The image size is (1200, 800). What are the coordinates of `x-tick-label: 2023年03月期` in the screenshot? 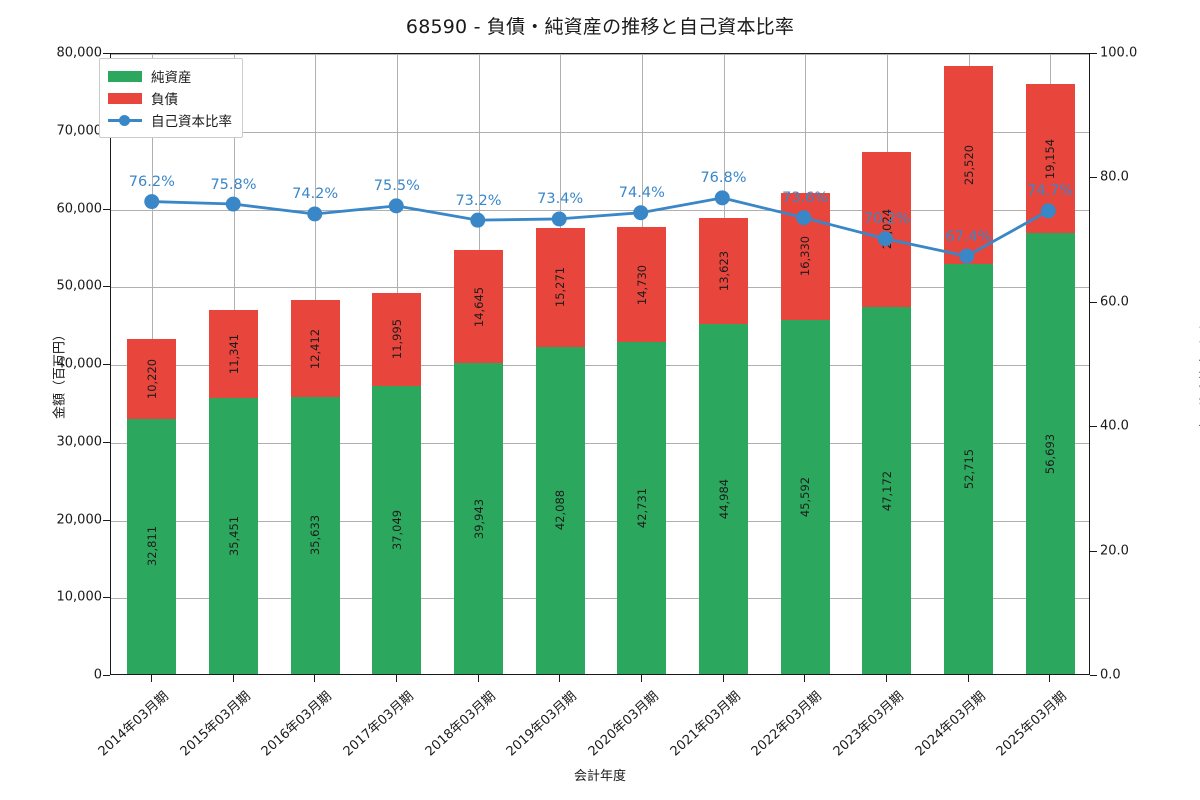 It's located at (868, 724).